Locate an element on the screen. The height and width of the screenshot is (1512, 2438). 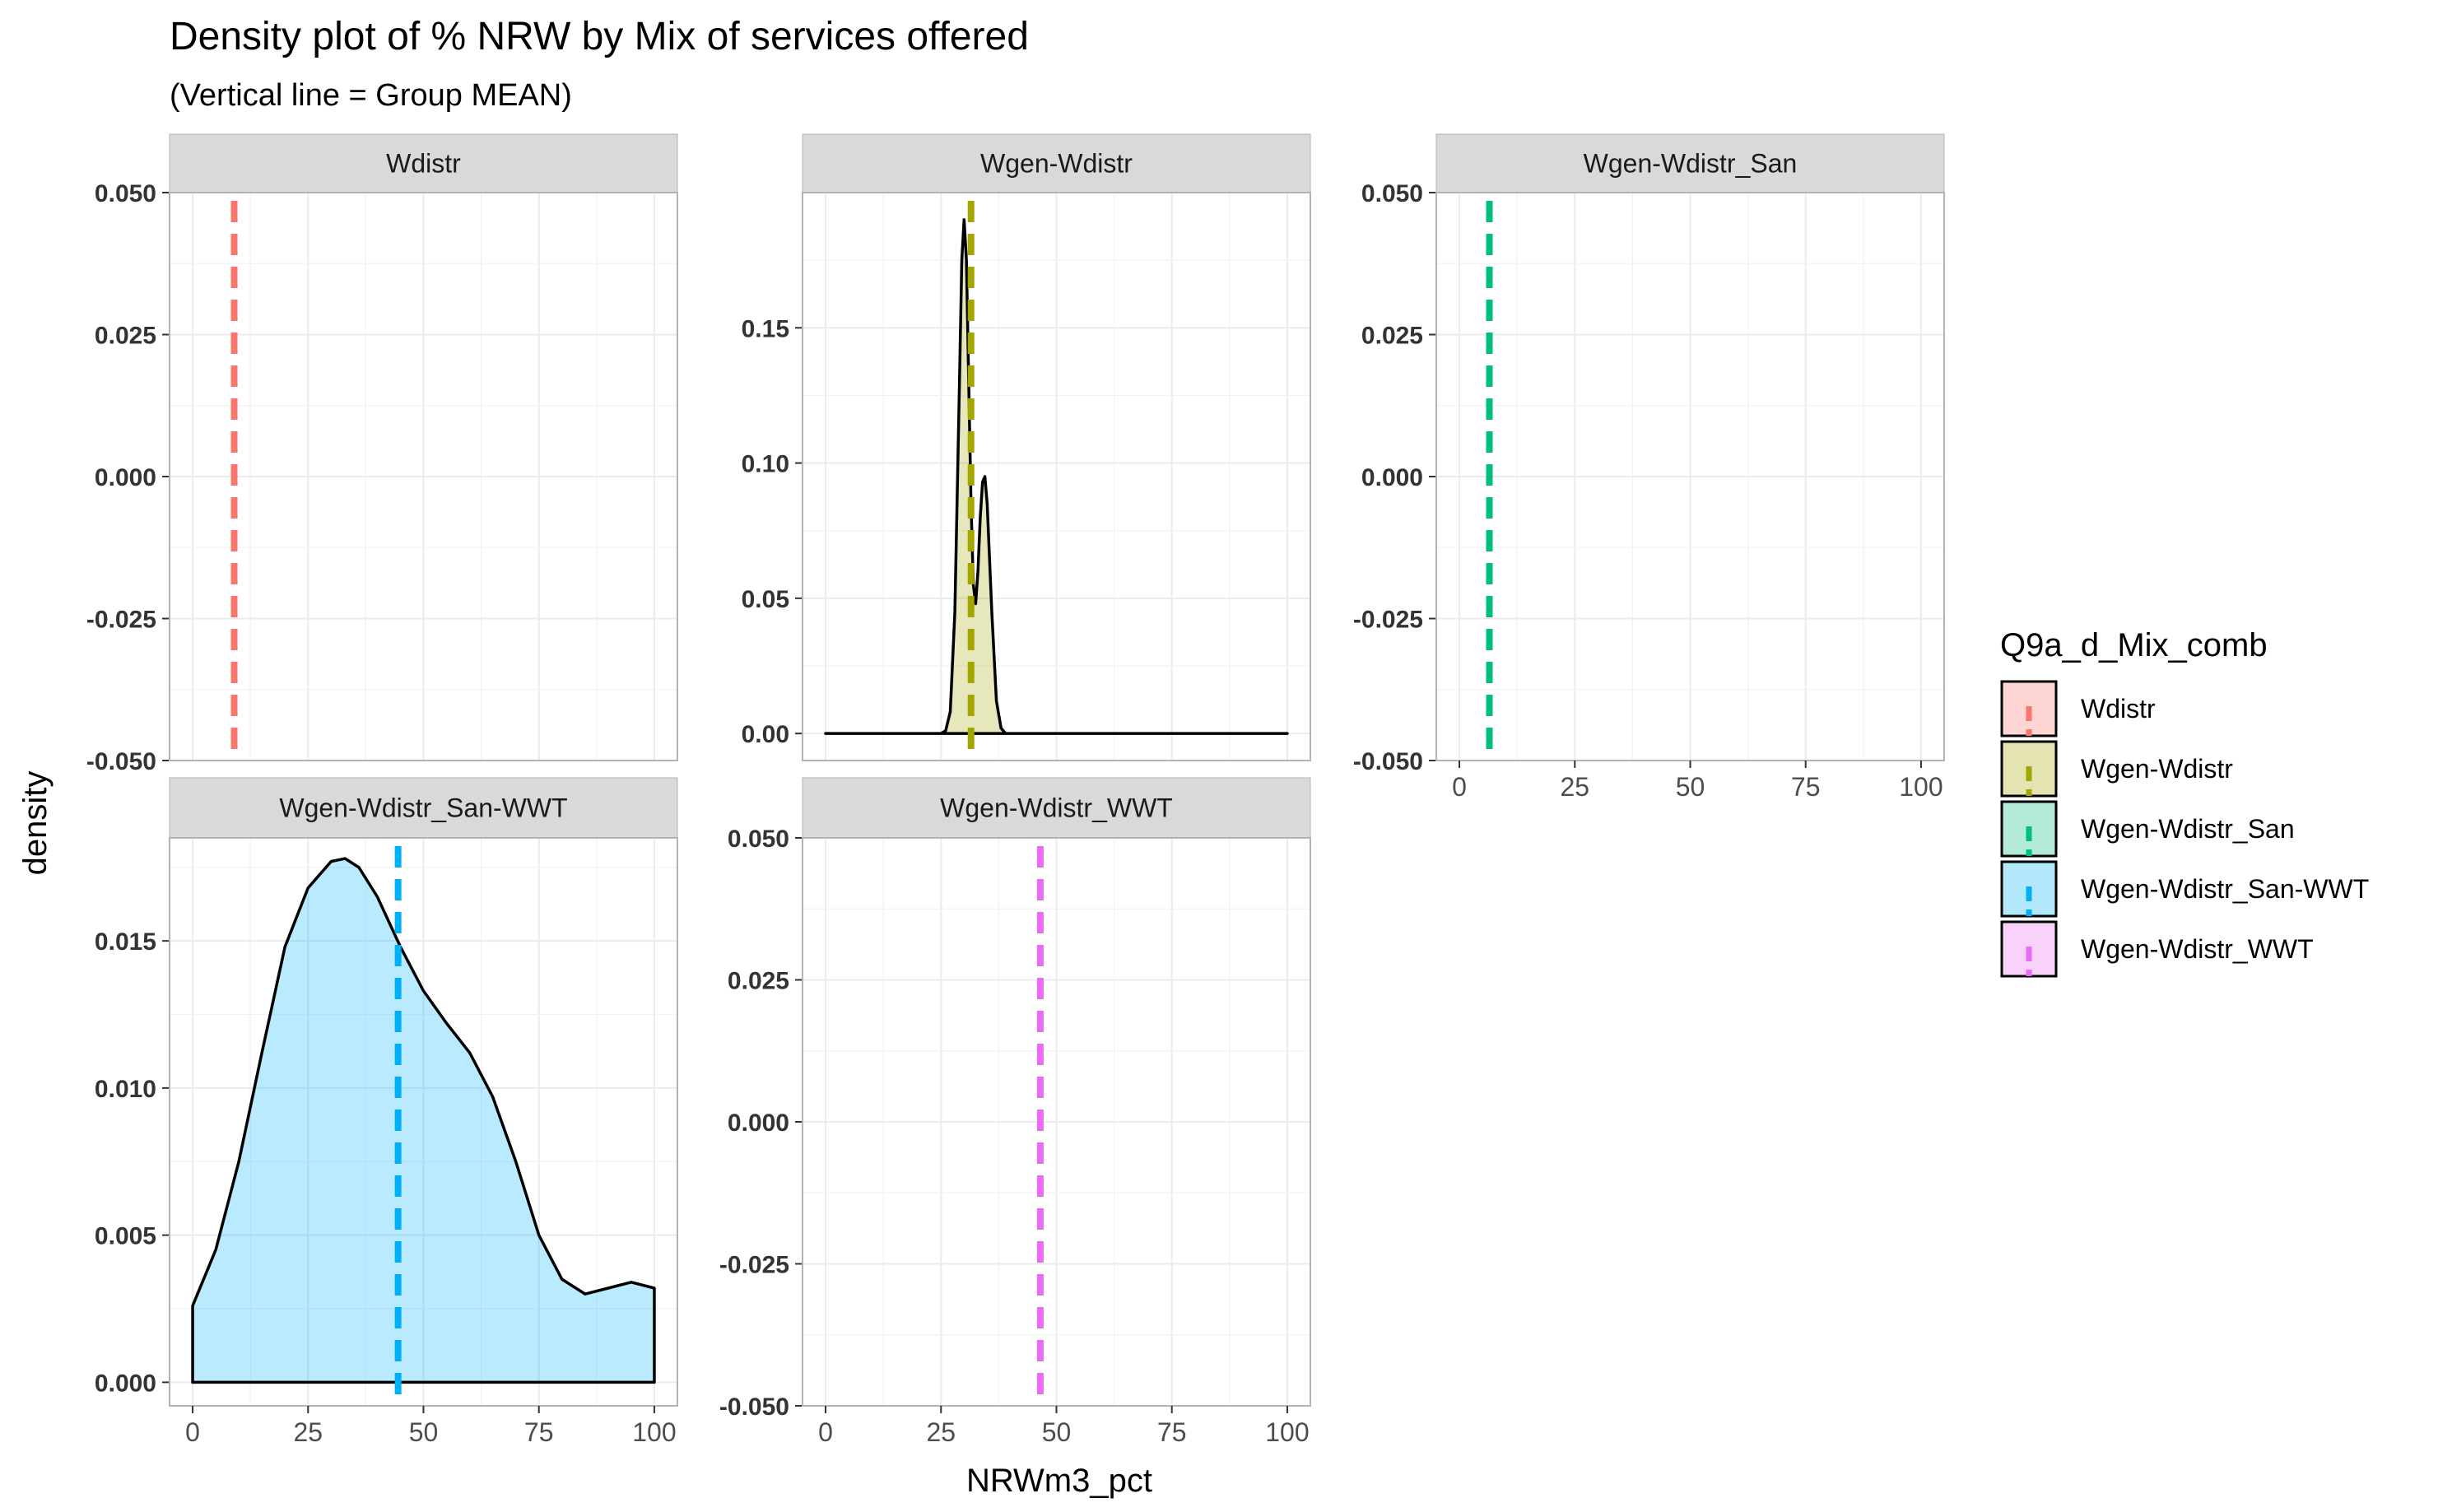
legend-item-wgen-wdistr-wwt: Wgen-Wdistr_WWT is located at coordinates (2157, 949).